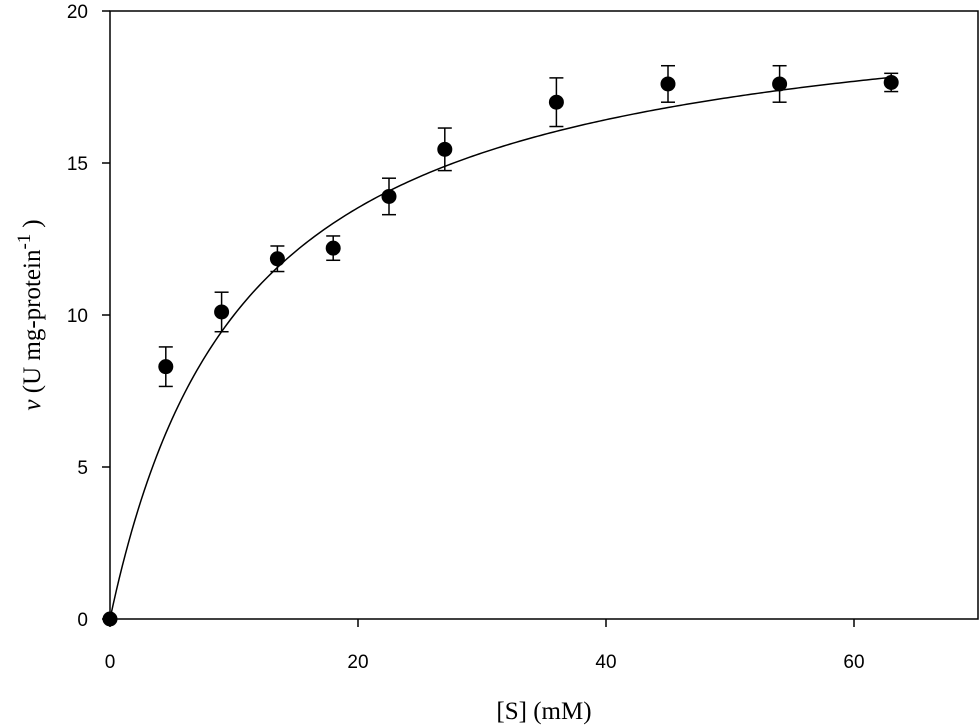 This screenshot has width=980, height=727. What do you see at coordinates (605, 662) in the screenshot?
I see `x-tick-label: 40` at bounding box center [605, 662].